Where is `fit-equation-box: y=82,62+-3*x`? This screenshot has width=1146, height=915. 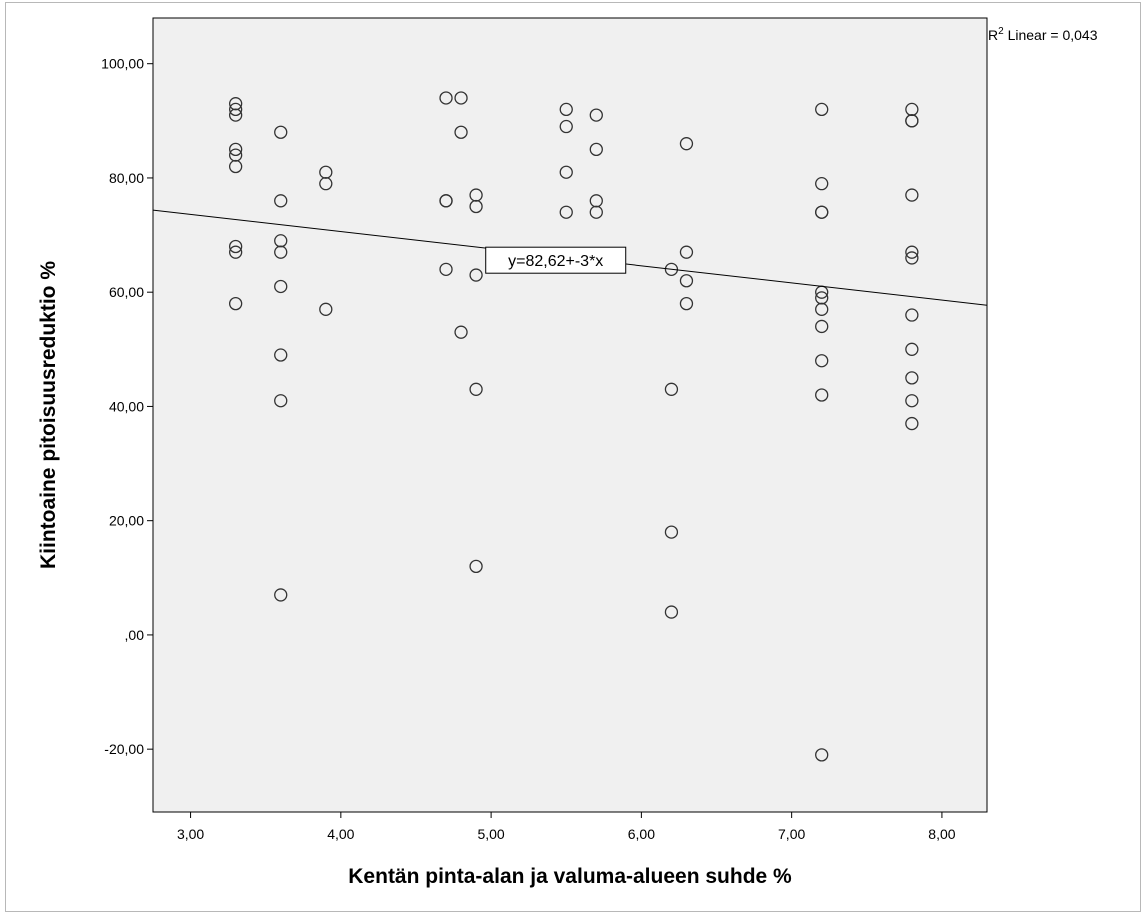 fit-equation-box: y=82,62+-3*x is located at coordinates (556, 260).